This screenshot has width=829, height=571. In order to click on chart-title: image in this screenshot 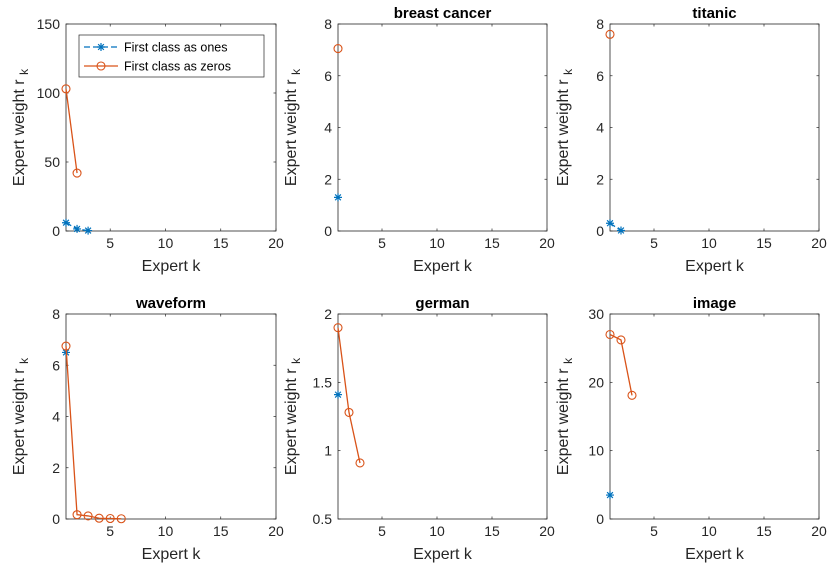, I will do `click(714, 303)`.